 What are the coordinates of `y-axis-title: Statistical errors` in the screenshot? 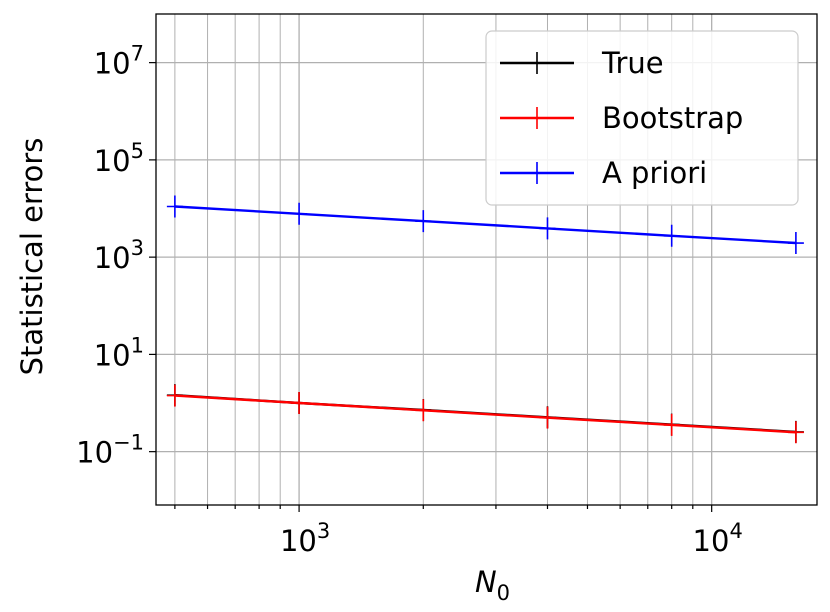 It's located at (32, 257).